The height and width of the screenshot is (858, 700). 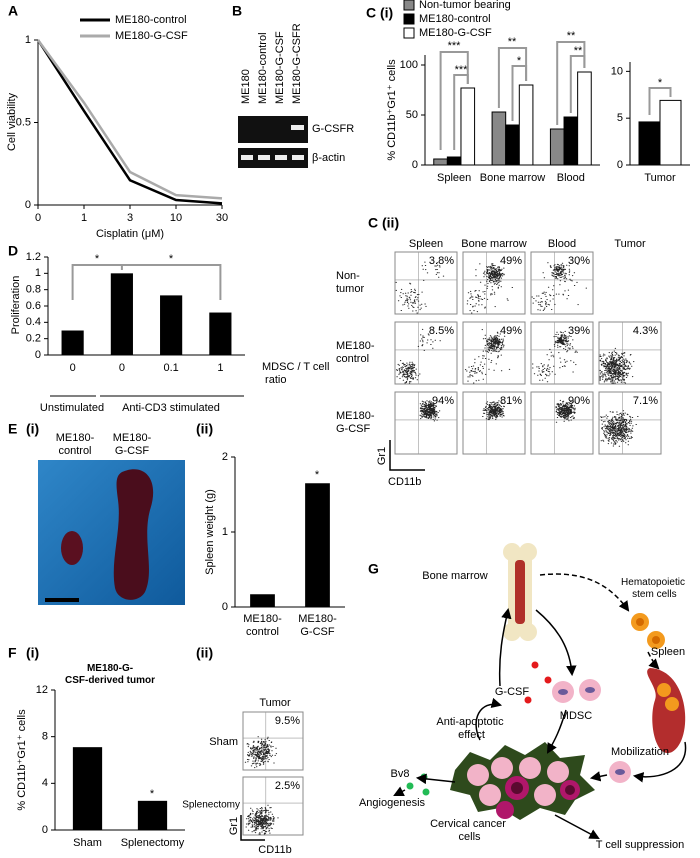 I want to click on x-axis-label: Cisplatin (μM), so click(x=130, y=234).